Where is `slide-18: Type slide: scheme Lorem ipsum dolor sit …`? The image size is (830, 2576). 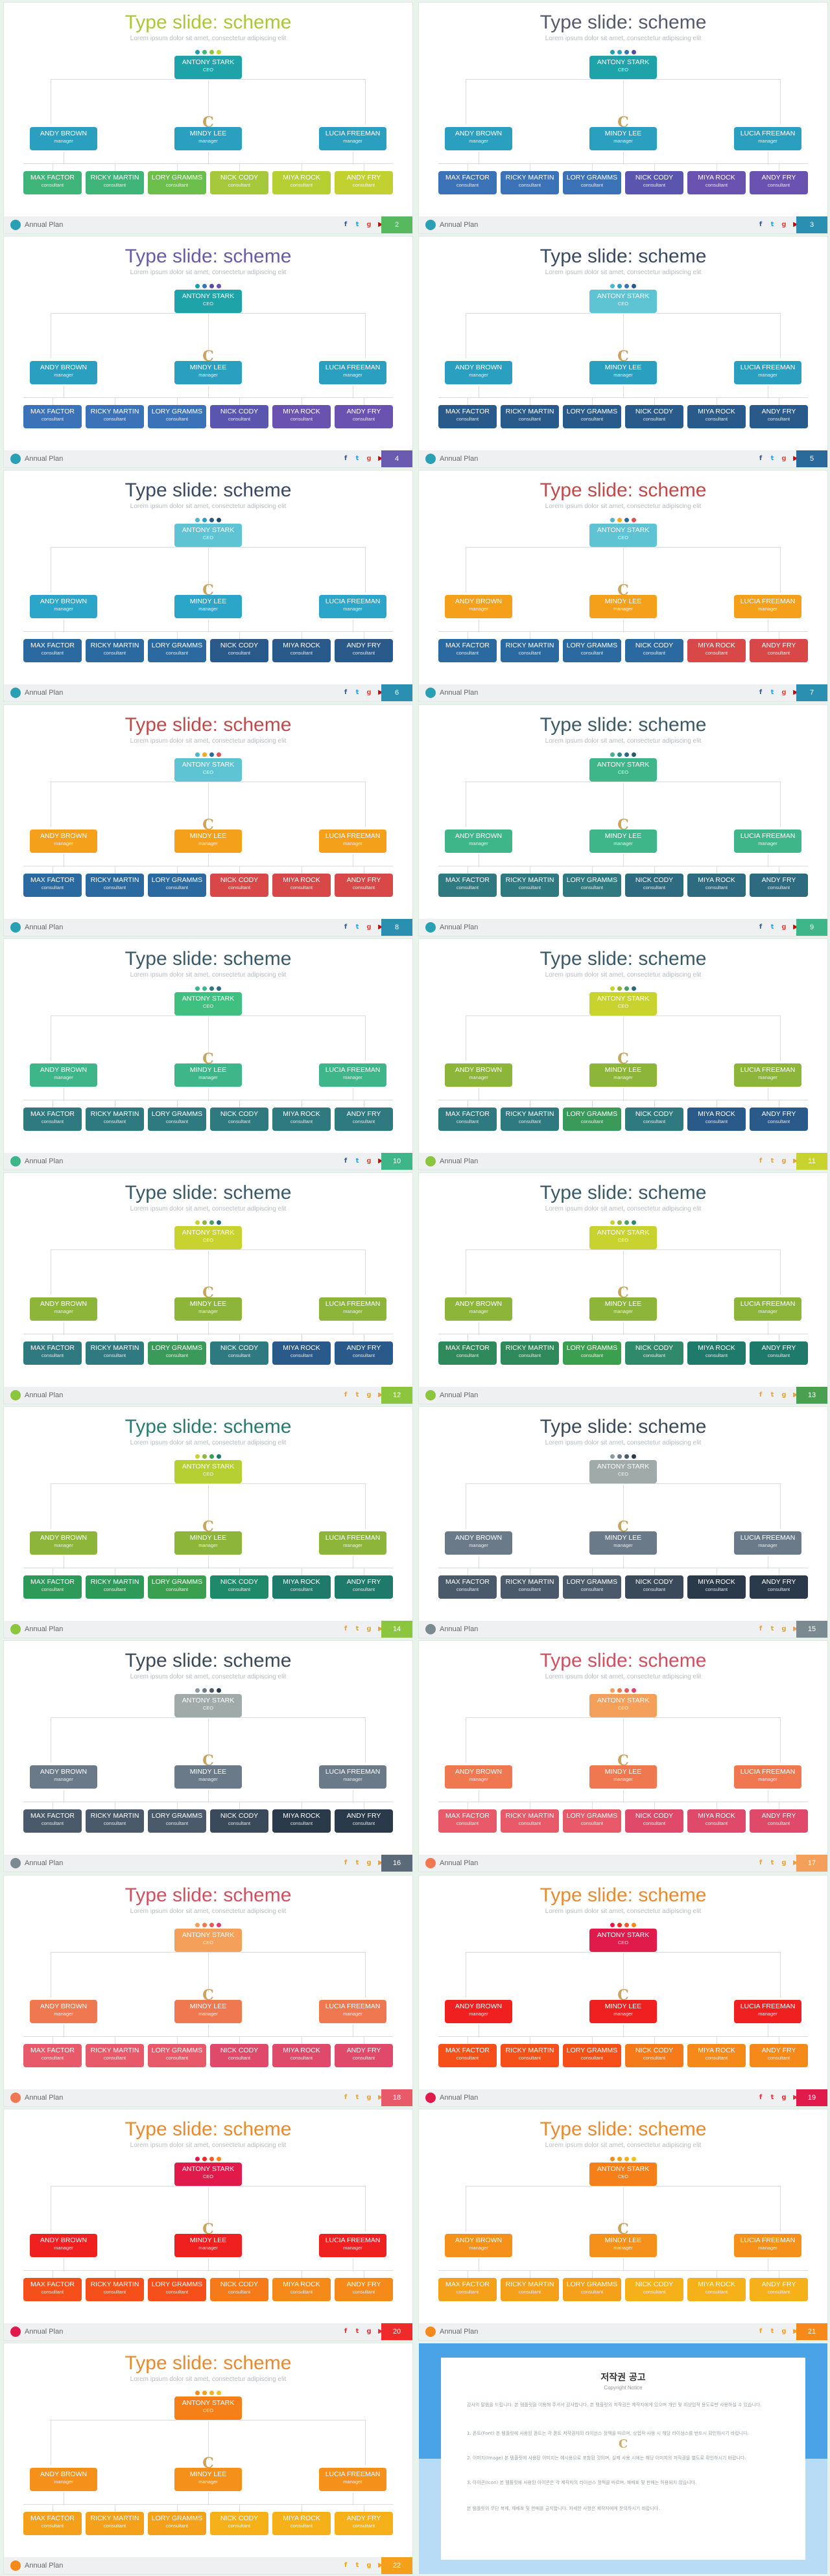
slide-18: Type slide: scheme Lorem ipsum dolor sit … is located at coordinates (208, 1991).